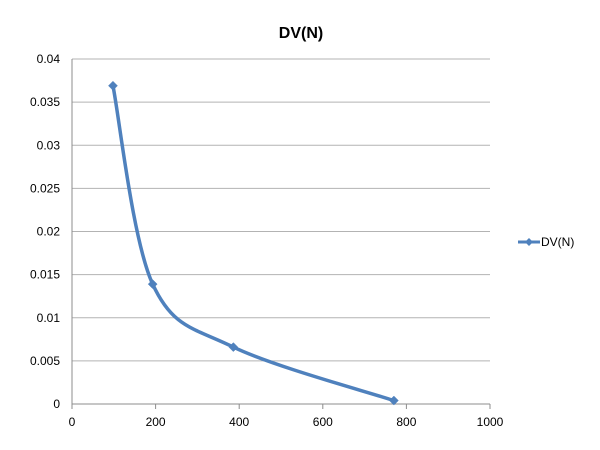 Image resolution: width=600 pixels, height=450 pixels. I want to click on y-tick-label: 0.03, so click(49, 145).